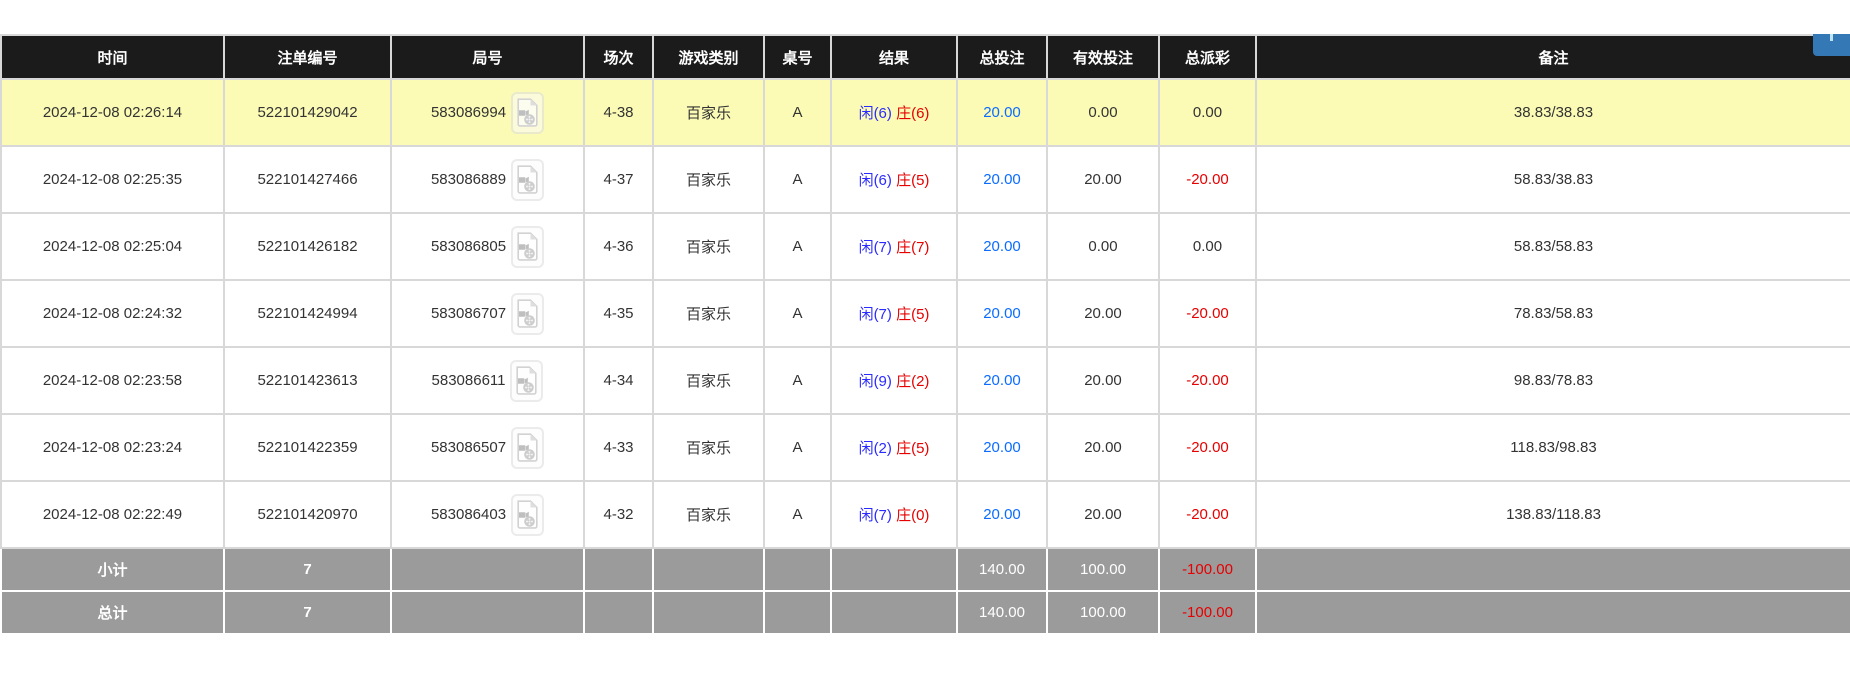  What do you see at coordinates (1552, 313) in the screenshot?
I see `cell-remark: 78.83/58.83` at bounding box center [1552, 313].